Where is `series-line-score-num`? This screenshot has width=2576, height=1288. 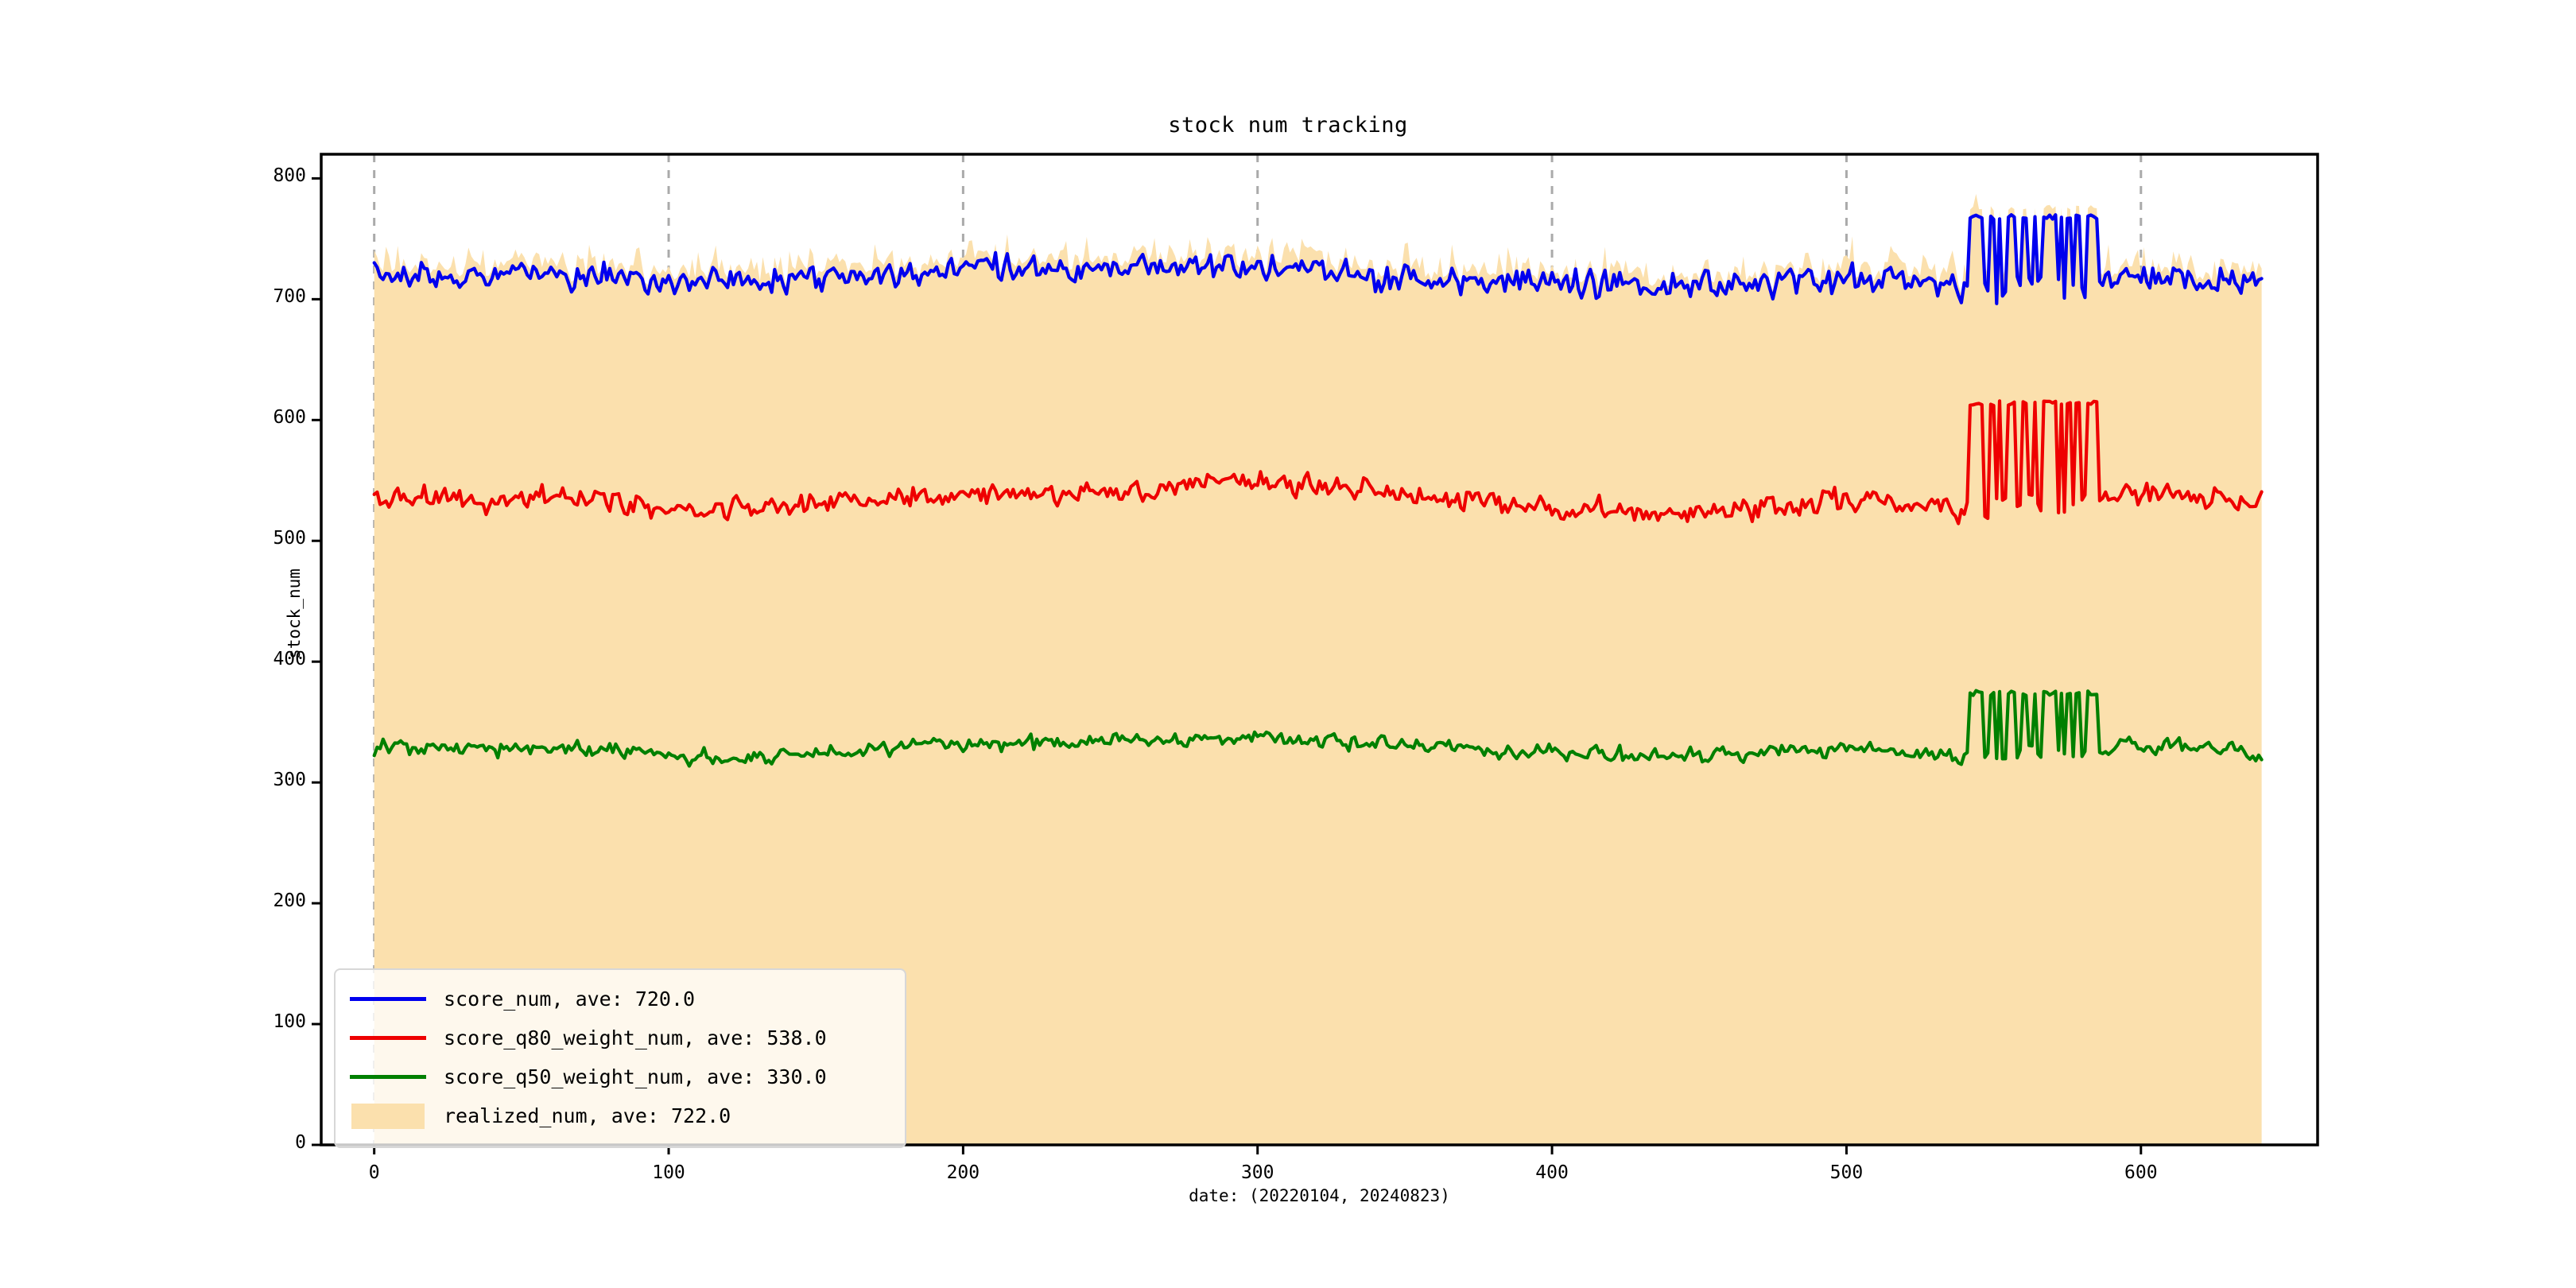 series-line-score-num is located at coordinates (1318, 259).